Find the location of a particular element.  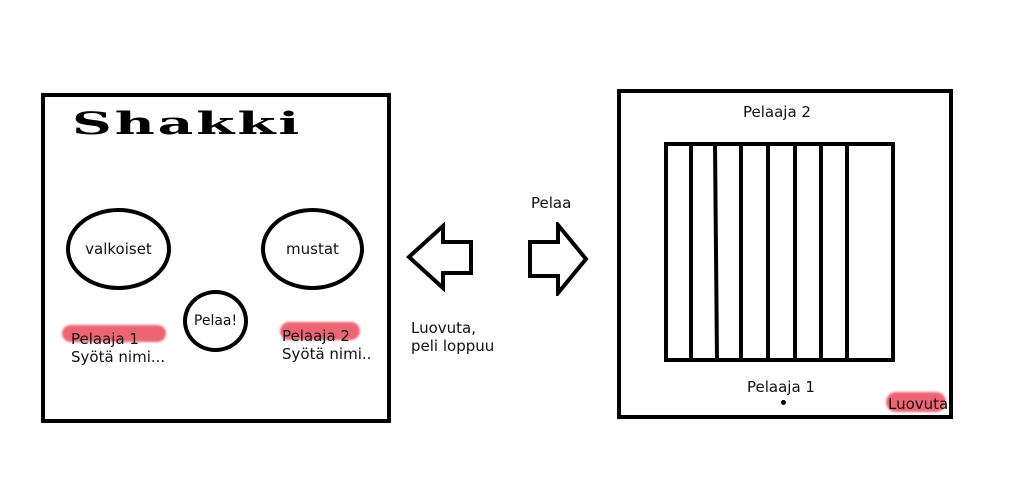

resign-button: Luovuta is located at coordinates (918, 404).